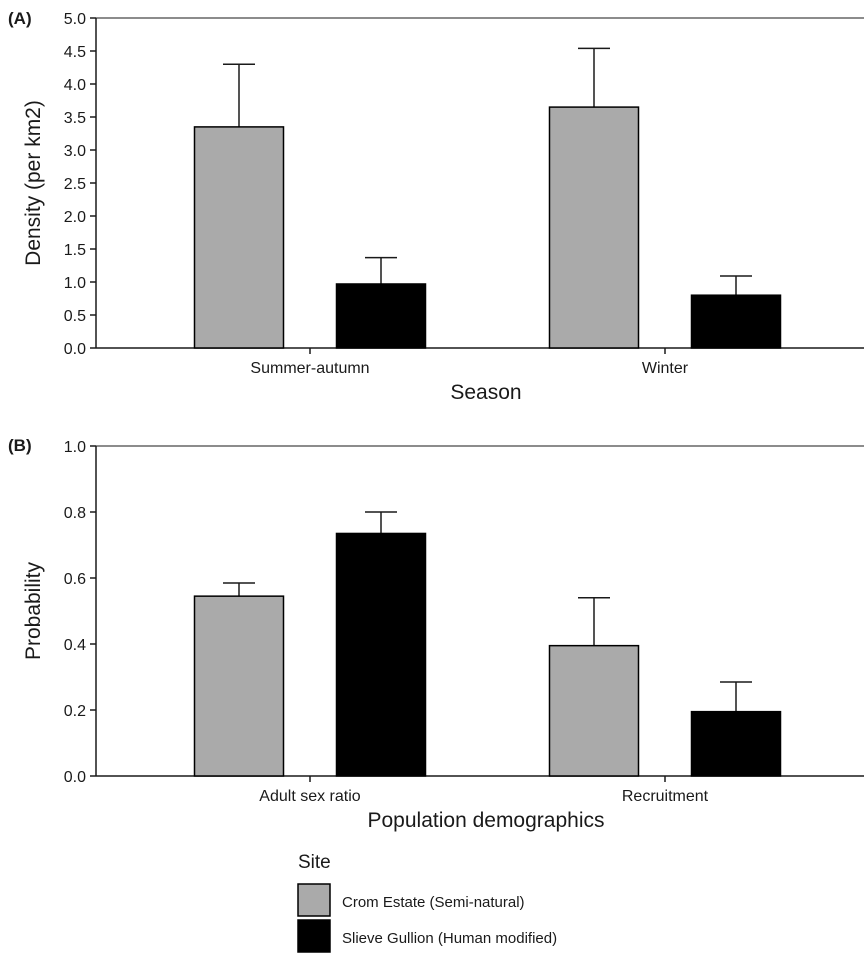 This screenshot has width=864, height=953. I want to click on legend-swatch-slieve, so click(314, 936).